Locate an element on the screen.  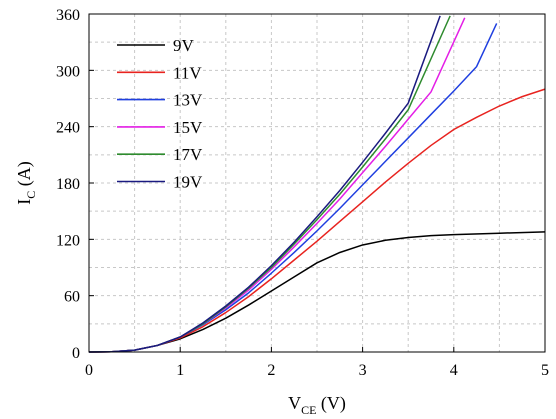
y-axis-ticks: 0 60 120 180 240 300 360 is located at coordinates (75, 184).